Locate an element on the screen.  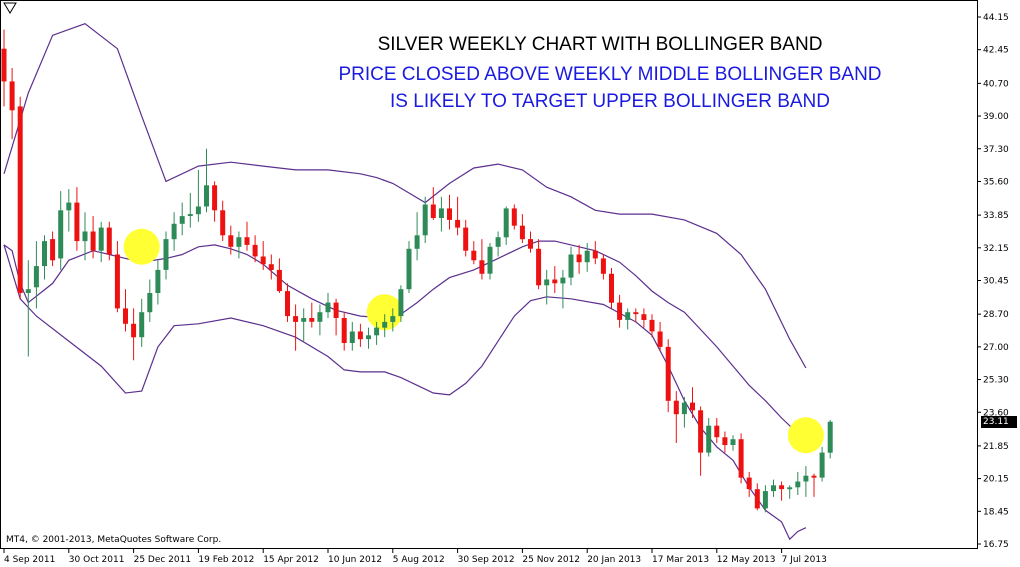
x-tick-label: 7 Jul 2013 is located at coordinates (804, 560).